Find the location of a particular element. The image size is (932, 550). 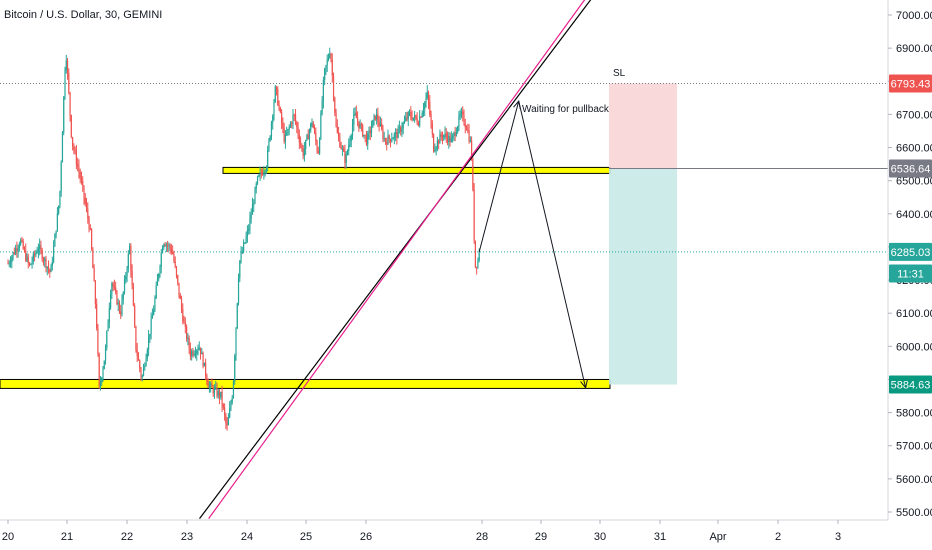

candle-countdown-text: 11:31 is located at coordinates (910, 274).